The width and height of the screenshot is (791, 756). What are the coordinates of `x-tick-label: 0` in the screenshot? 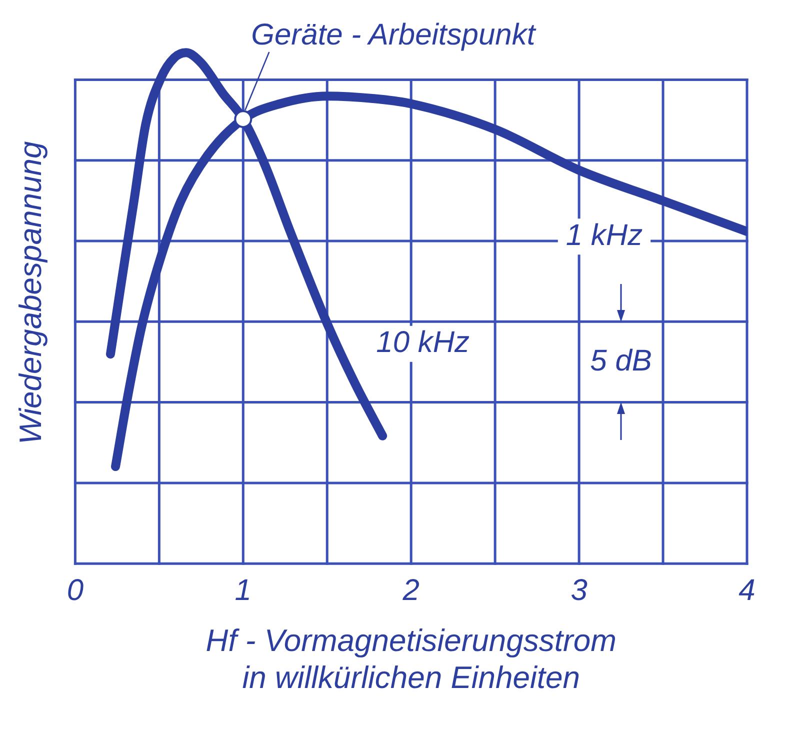 It's located at (75, 590).